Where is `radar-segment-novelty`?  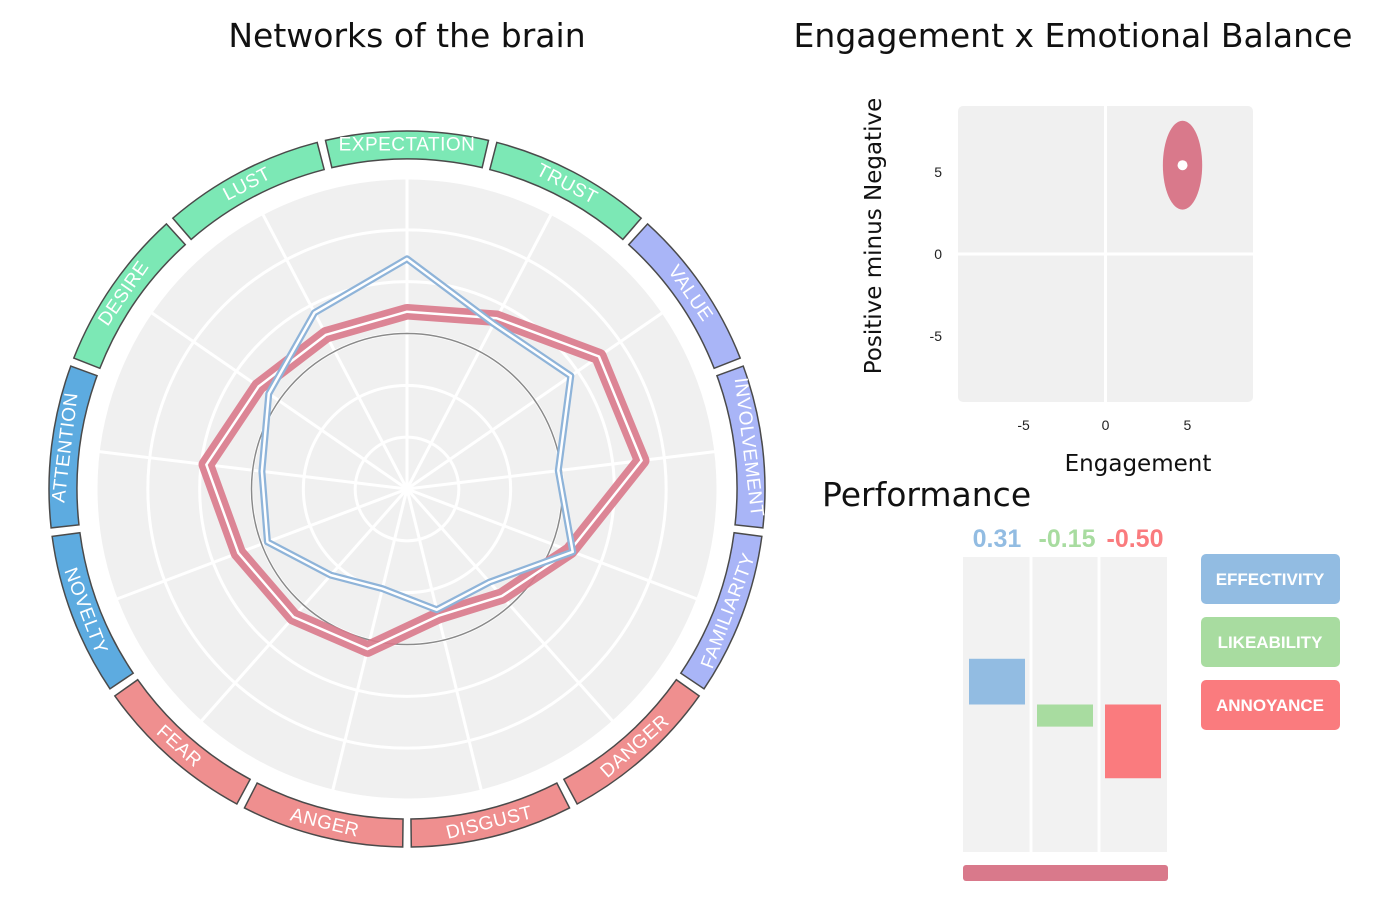
radar-segment-novelty is located at coordinates (93, 610).